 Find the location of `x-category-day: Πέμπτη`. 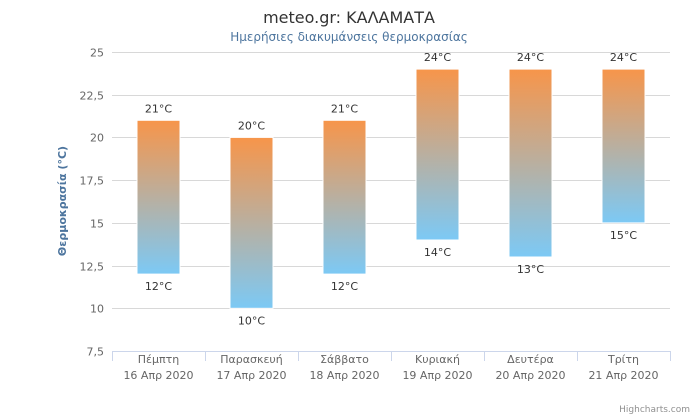

x-category-day: Πέμπτη is located at coordinates (158, 359).